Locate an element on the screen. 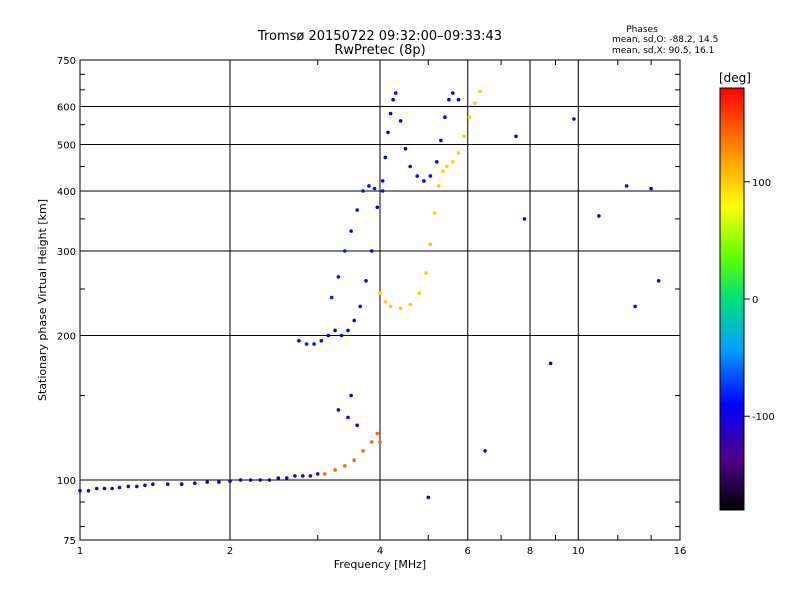 Image resolution: width=800 pixels, height=600 pixels. x-tick-label: 8 is located at coordinates (530, 551).